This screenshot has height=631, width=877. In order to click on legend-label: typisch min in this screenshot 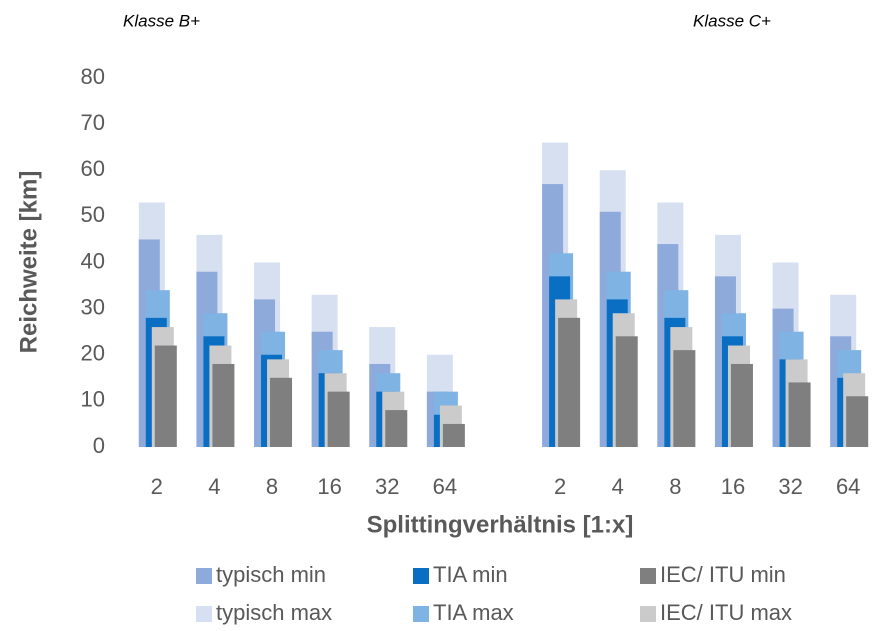, I will do `click(271, 574)`.